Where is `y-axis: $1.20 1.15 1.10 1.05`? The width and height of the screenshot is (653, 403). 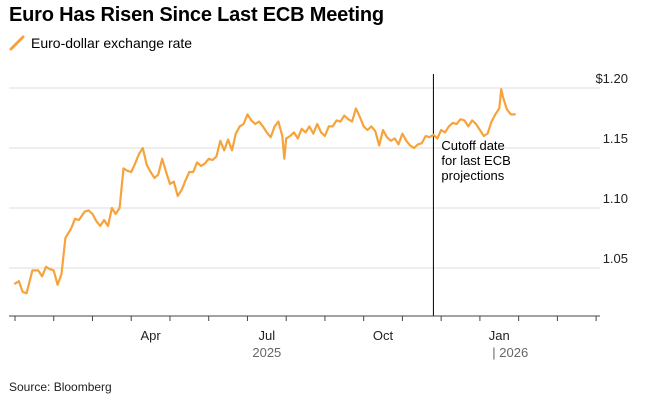
y-axis: $1.20 1.15 1.10 1.05 is located at coordinates (611, 168).